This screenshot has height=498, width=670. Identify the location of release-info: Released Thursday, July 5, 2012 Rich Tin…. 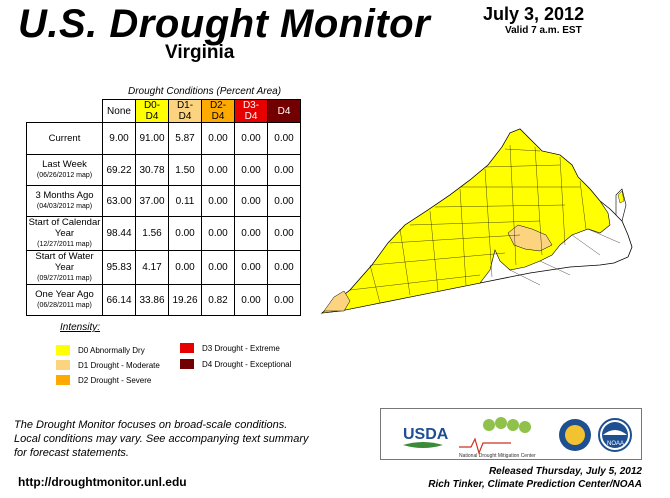
(535, 478).